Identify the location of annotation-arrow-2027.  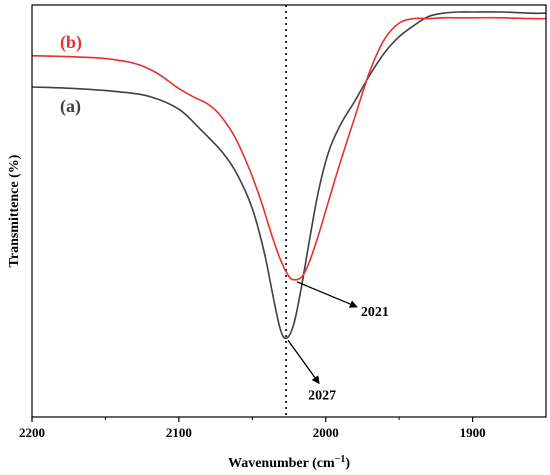
(303, 362).